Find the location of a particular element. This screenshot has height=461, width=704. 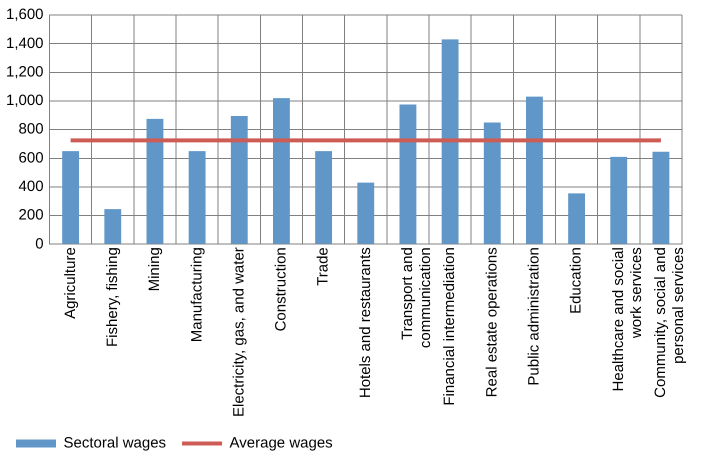

x-tick-label: Hotels and restaurants is located at coordinates (365, 322).